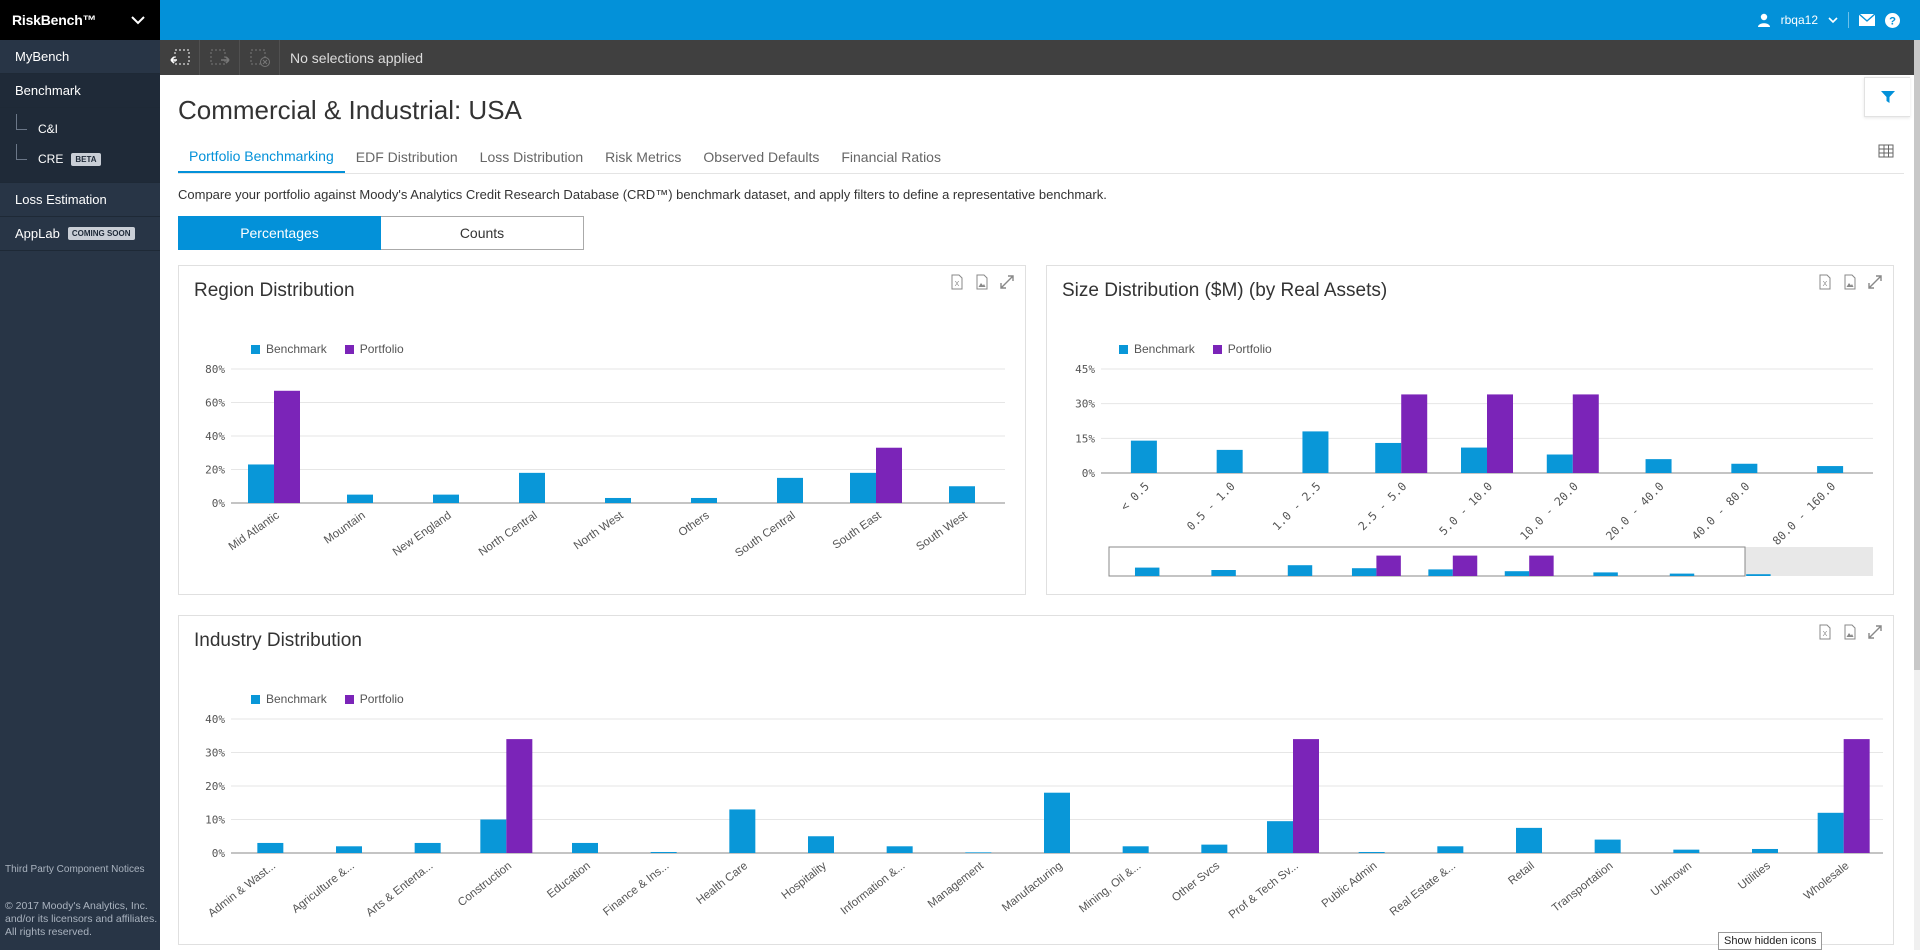 This screenshot has width=1920, height=950. I want to click on tab-loss-distribution: Loss Distribution, so click(531, 157).